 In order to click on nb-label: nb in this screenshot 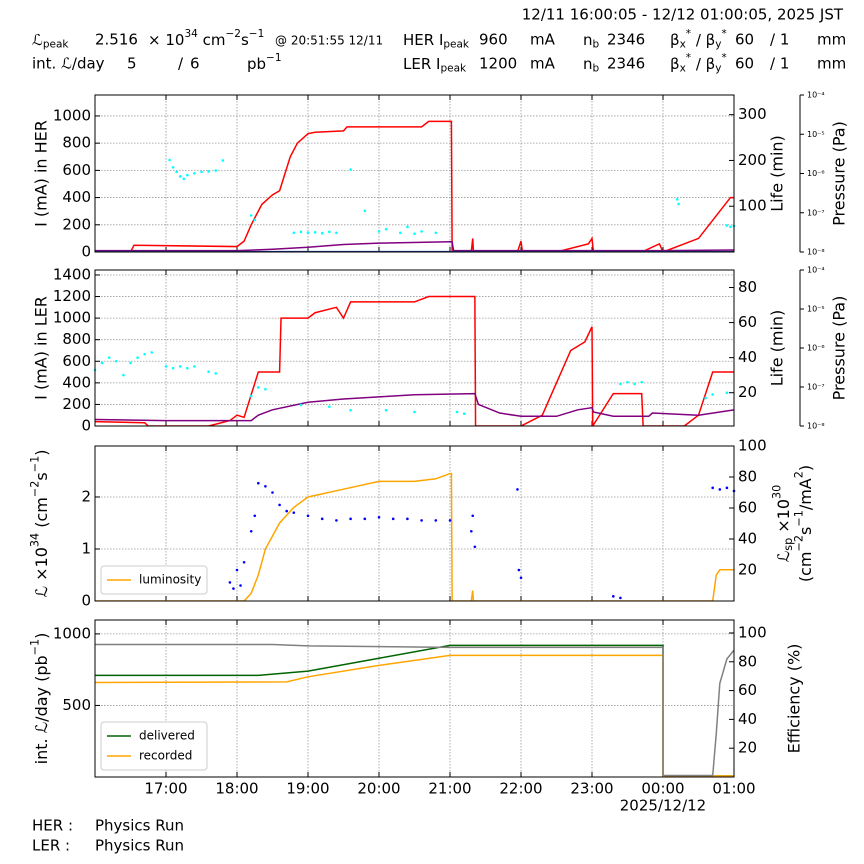, I will do `click(591, 41)`.